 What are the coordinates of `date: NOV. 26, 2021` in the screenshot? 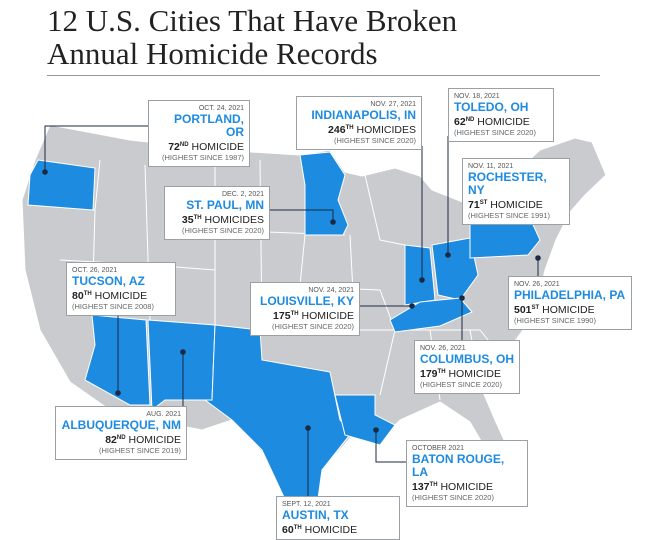 It's located at (537, 284).